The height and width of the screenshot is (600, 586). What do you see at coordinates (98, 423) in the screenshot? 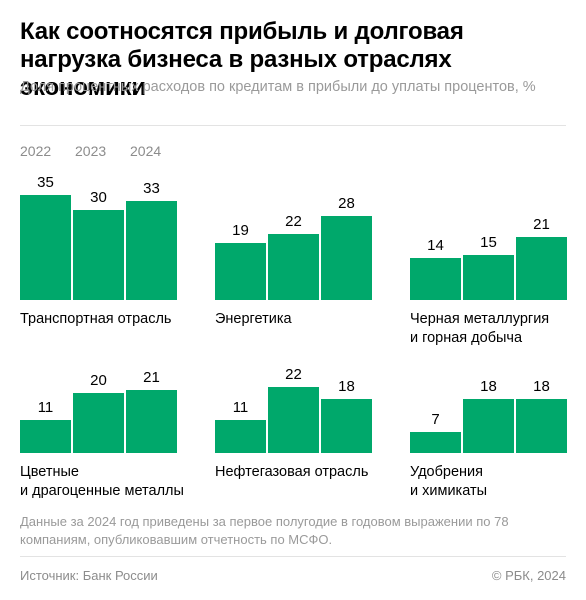
I see `bar-4-2023` at bounding box center [98, 423].